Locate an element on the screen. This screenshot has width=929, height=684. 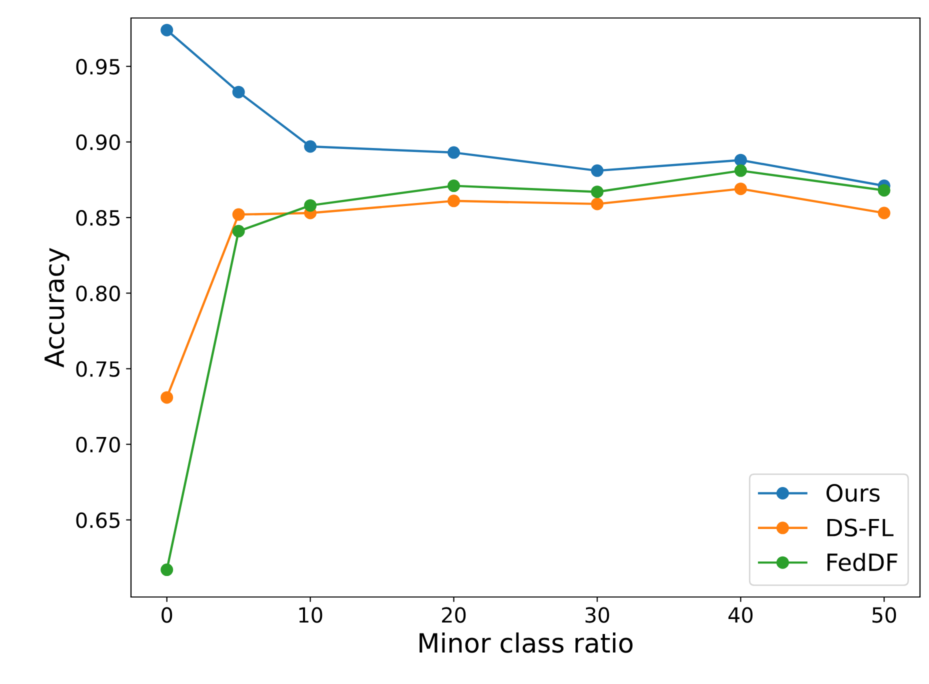
legend-label: DS-FL is located at coordinates (861, 527).